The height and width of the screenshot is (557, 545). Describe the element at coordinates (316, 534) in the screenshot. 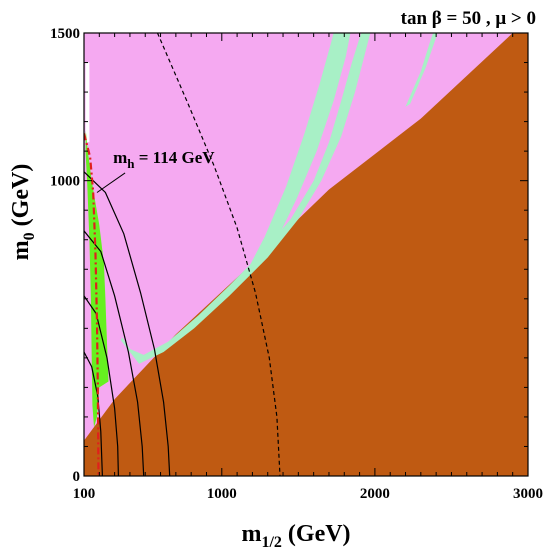

I see `x-axis-label-unit: (GeV)` at that location.